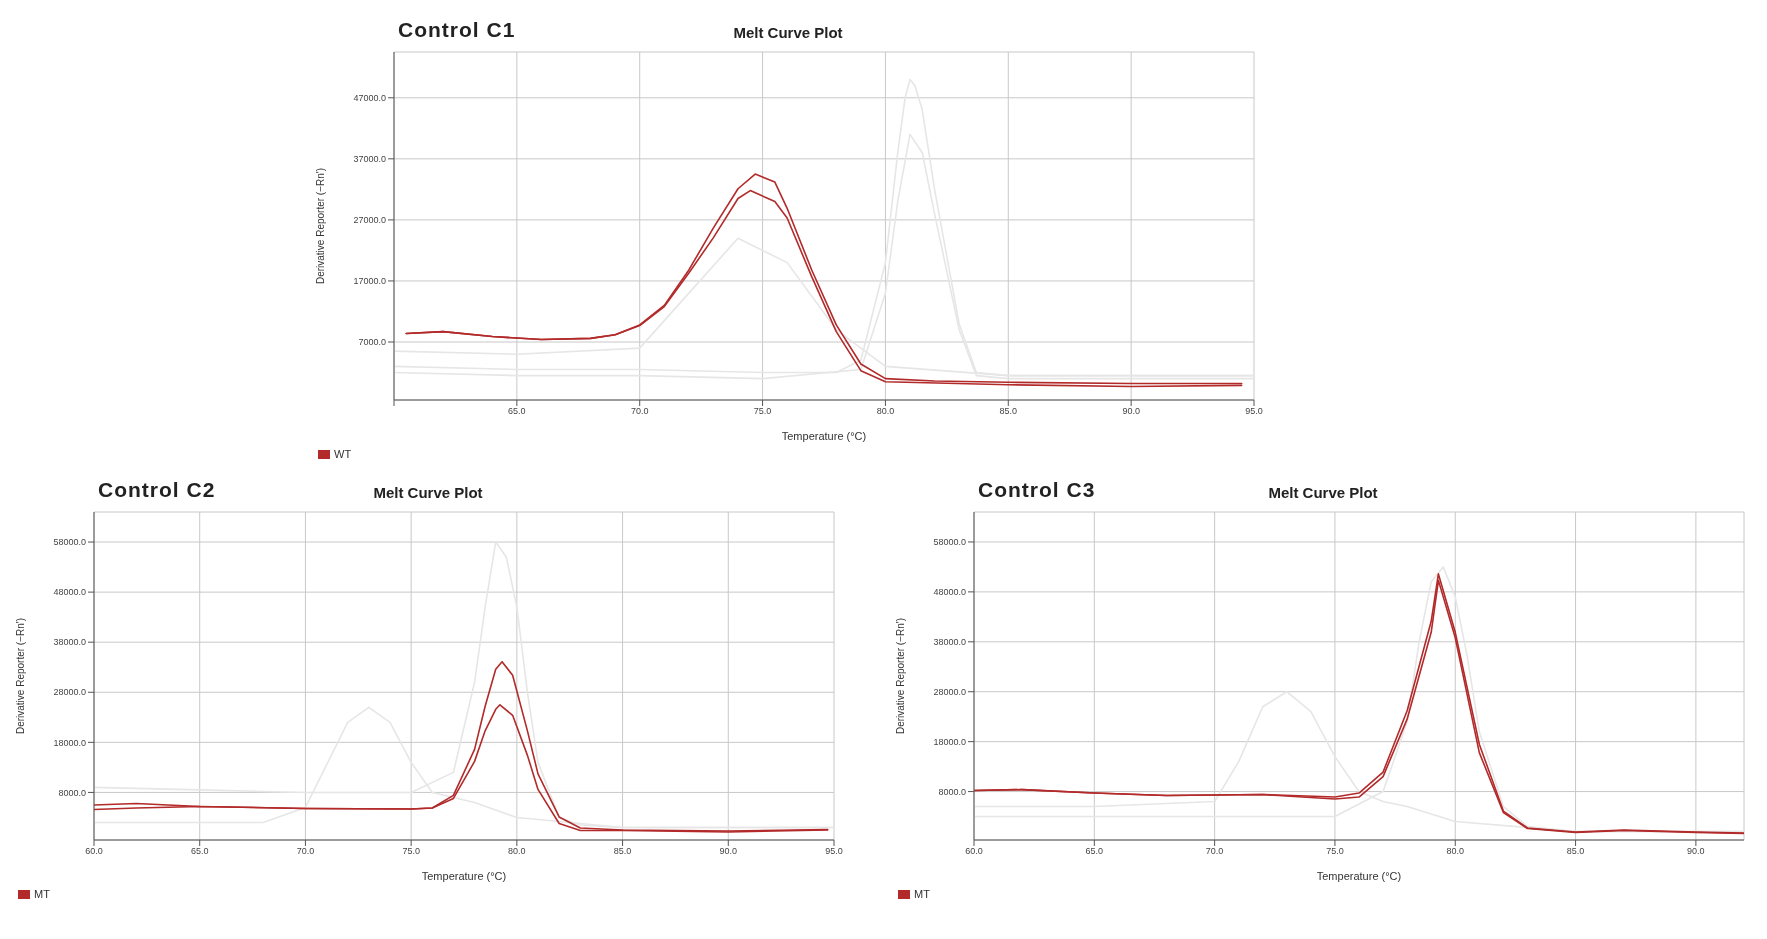 This screenshot has width=1767, height=939. I want to click on chart-title: Control C3, so click(1037, 490).